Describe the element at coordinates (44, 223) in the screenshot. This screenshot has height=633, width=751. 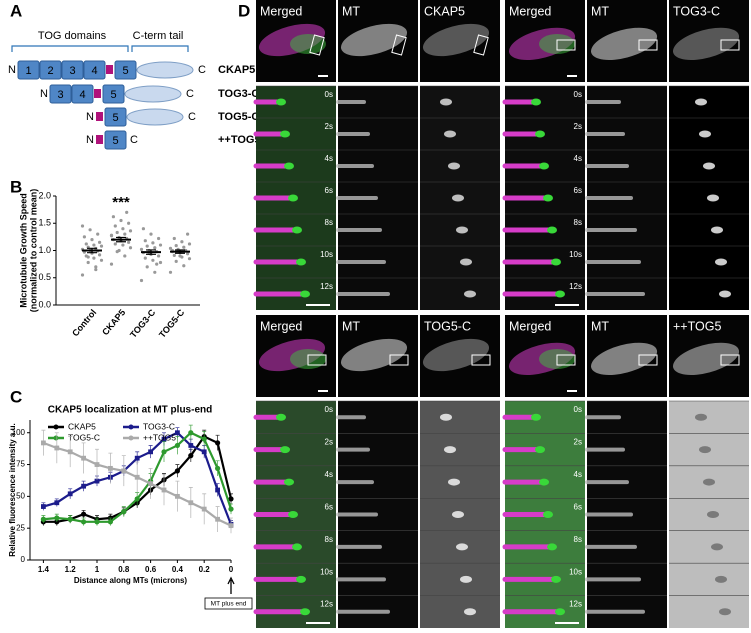
I see `y-tick-label: 1.5` at that location.